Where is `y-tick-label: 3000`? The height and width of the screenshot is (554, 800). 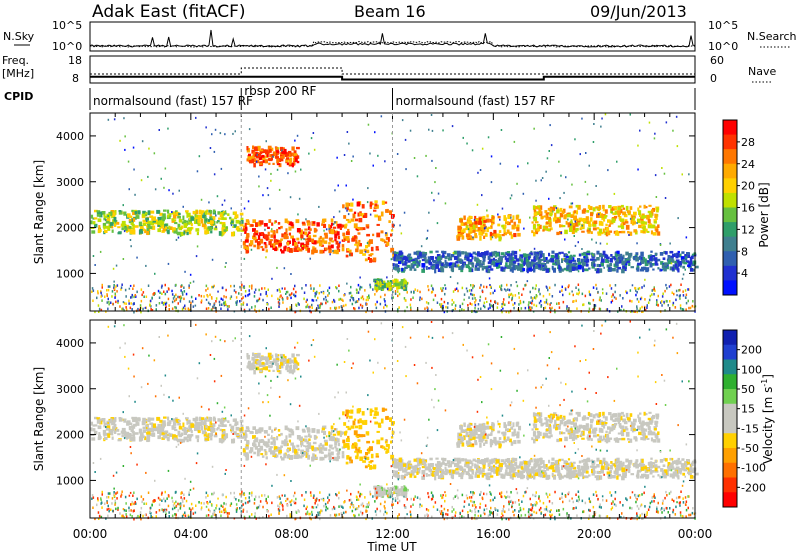 y-tick-label: 3000 is located at coordinates (70, 182).